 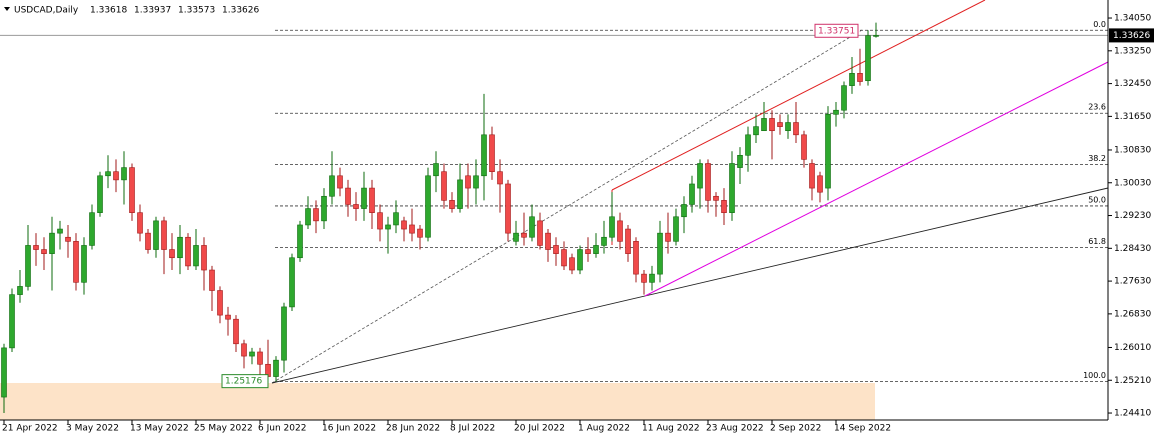 What do you see at coordinates (349, 429) in the screenshot?
I see `x-tick-label: 16 Jun 2022` at bounding box center [349, 429].